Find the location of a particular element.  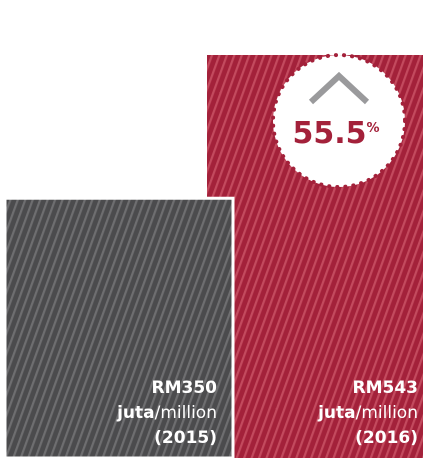

growth-number: 55.5 is located at coordinates (329, 133).